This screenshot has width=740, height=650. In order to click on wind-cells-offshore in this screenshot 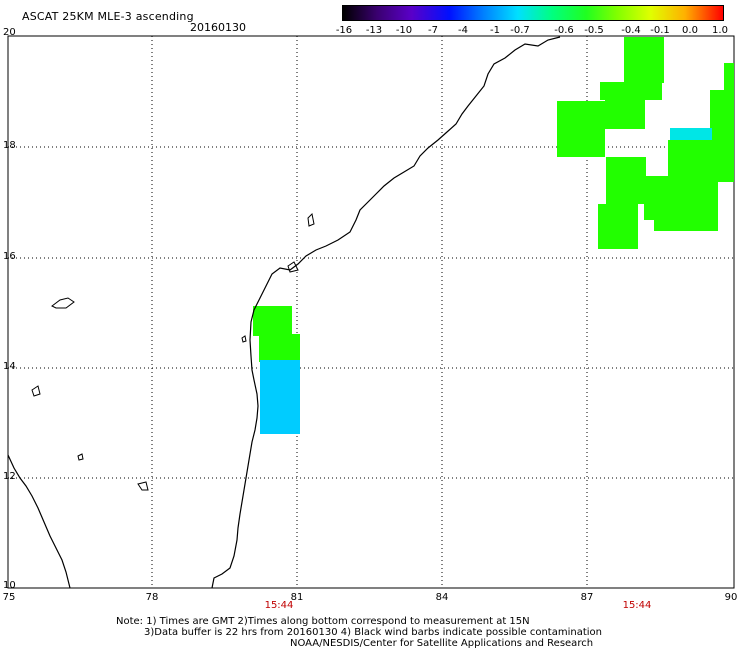, I will do `click(645, 143)`.